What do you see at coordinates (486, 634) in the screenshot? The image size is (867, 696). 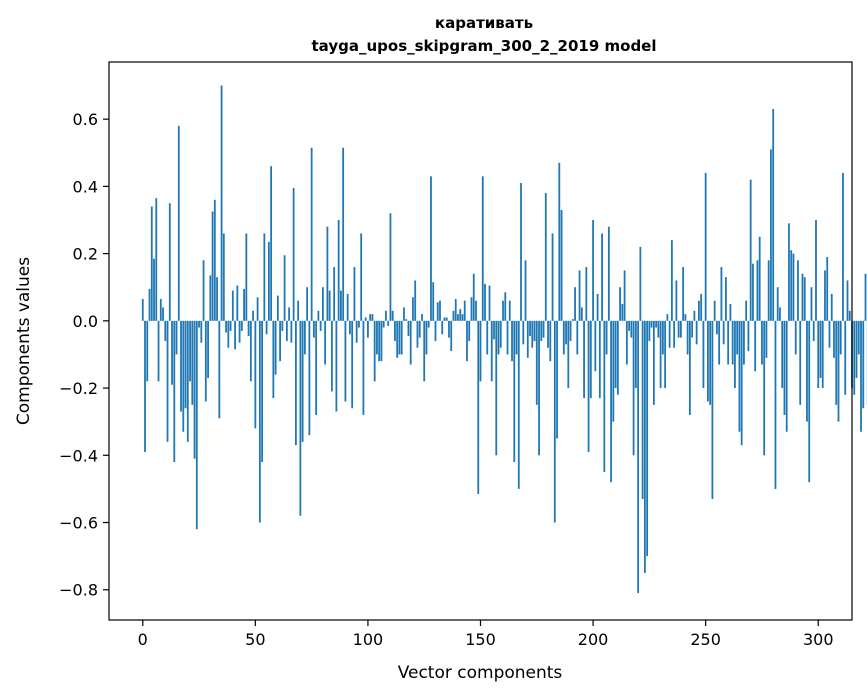 I see `x-axis-ticks: 0 50 100 150 200 250 300` at bounding box center [486, 634].